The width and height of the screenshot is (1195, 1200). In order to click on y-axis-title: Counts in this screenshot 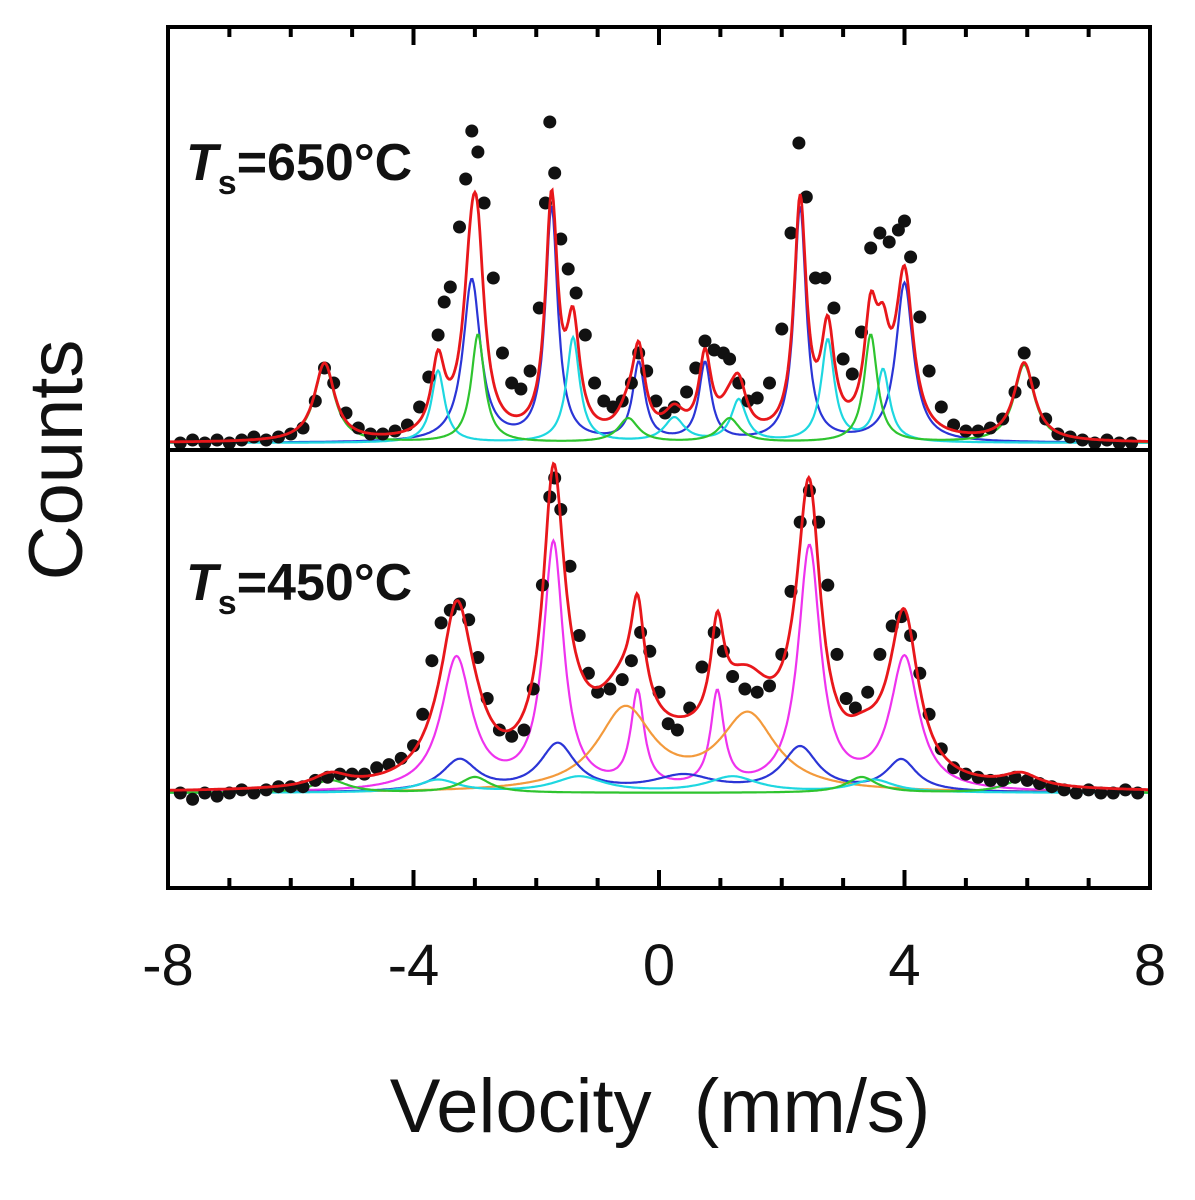, I will do `click(56, 460)`.